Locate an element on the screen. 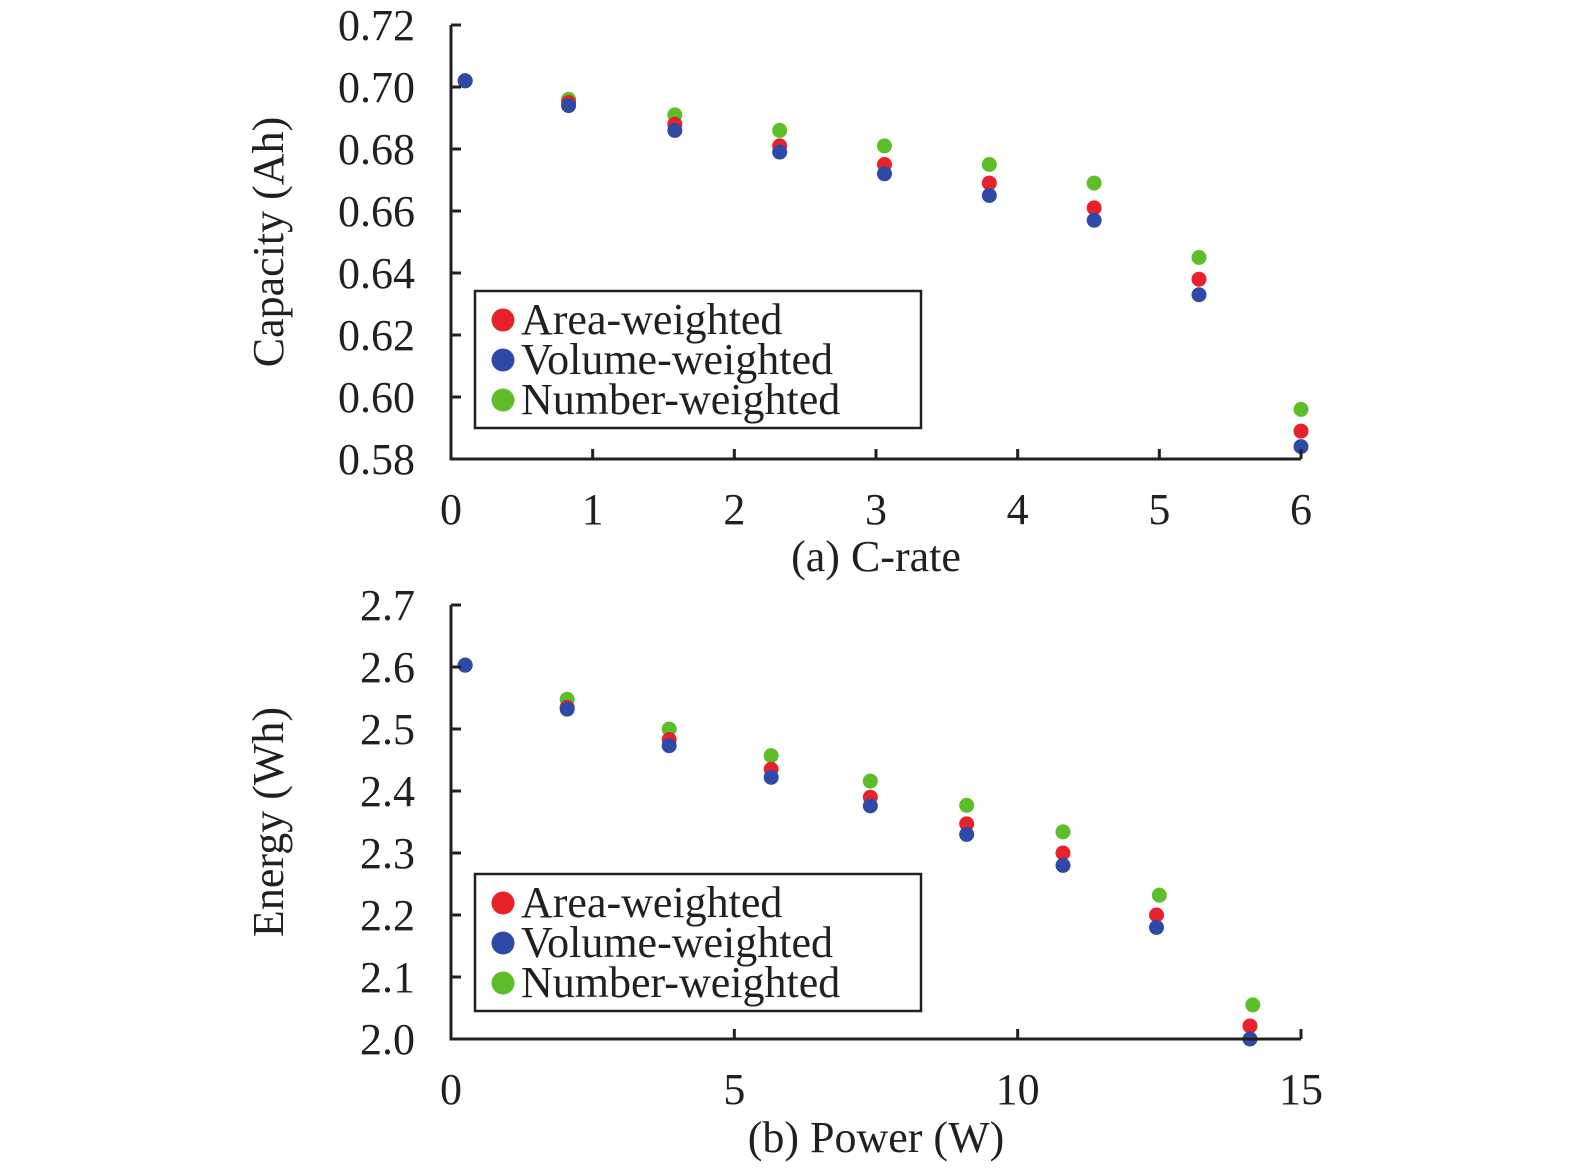  panel-a-x-tick-label: 5 is located at coordinates (1159, 509).